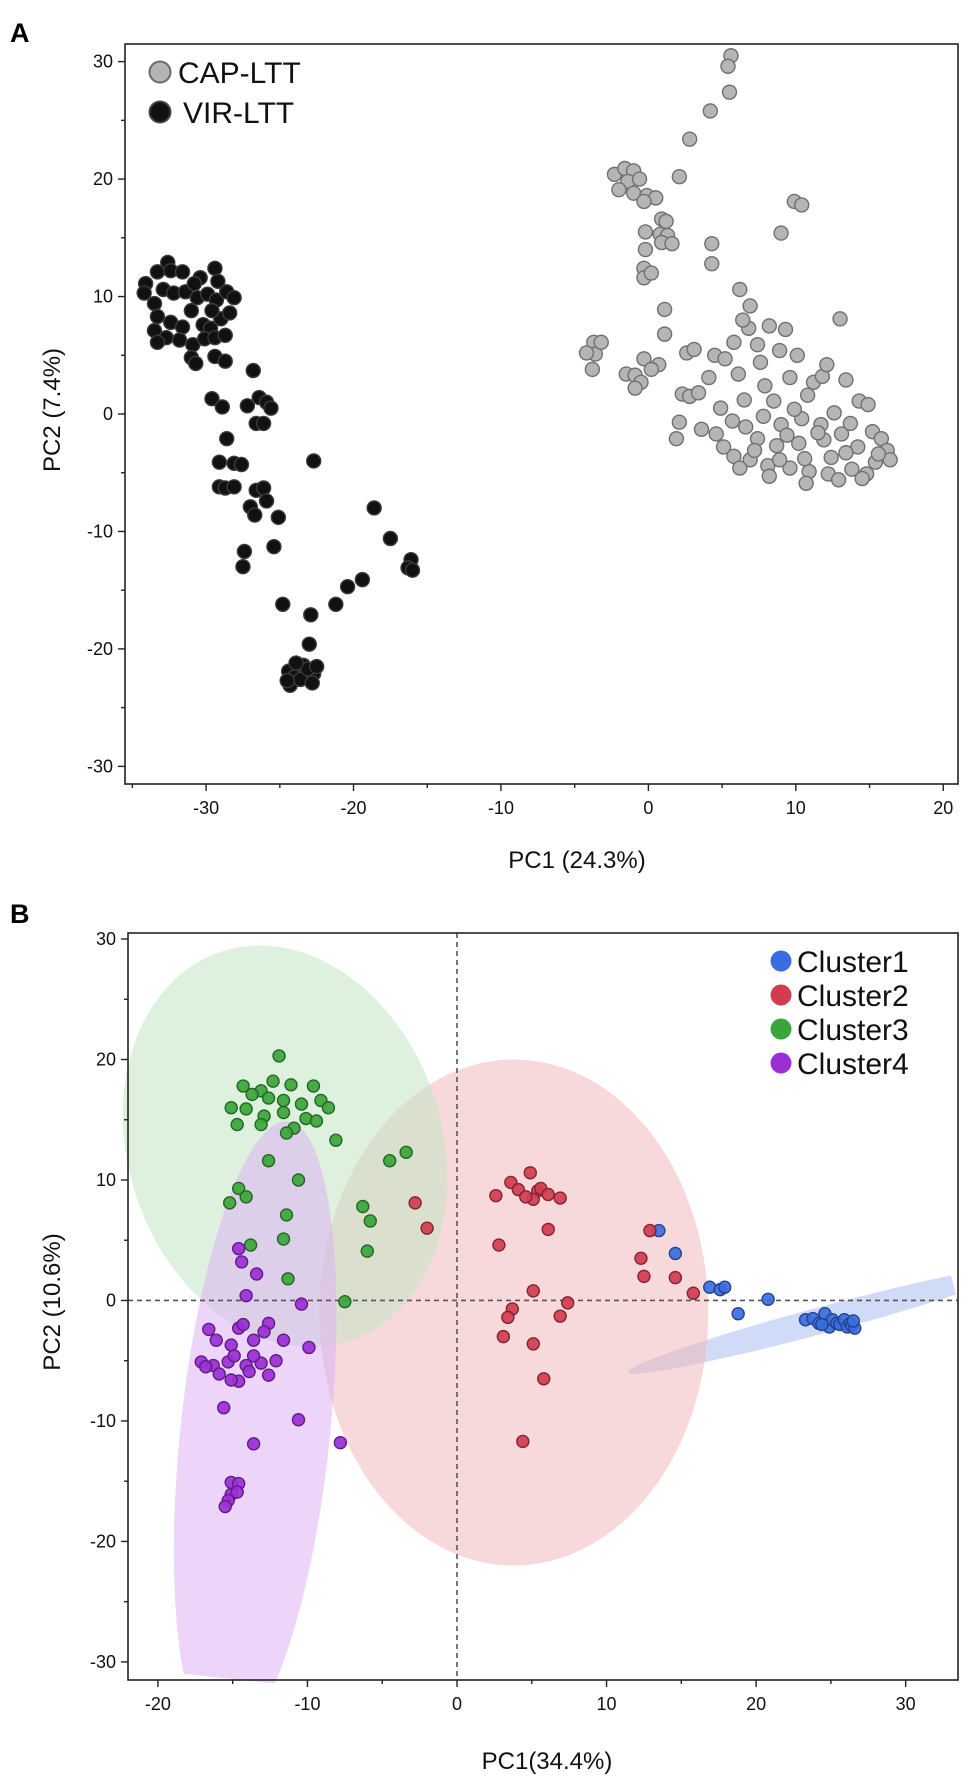 This screenshot has width=975, height=1779. I want to click on legend-marker-cap-ltt, so click(160, 72).